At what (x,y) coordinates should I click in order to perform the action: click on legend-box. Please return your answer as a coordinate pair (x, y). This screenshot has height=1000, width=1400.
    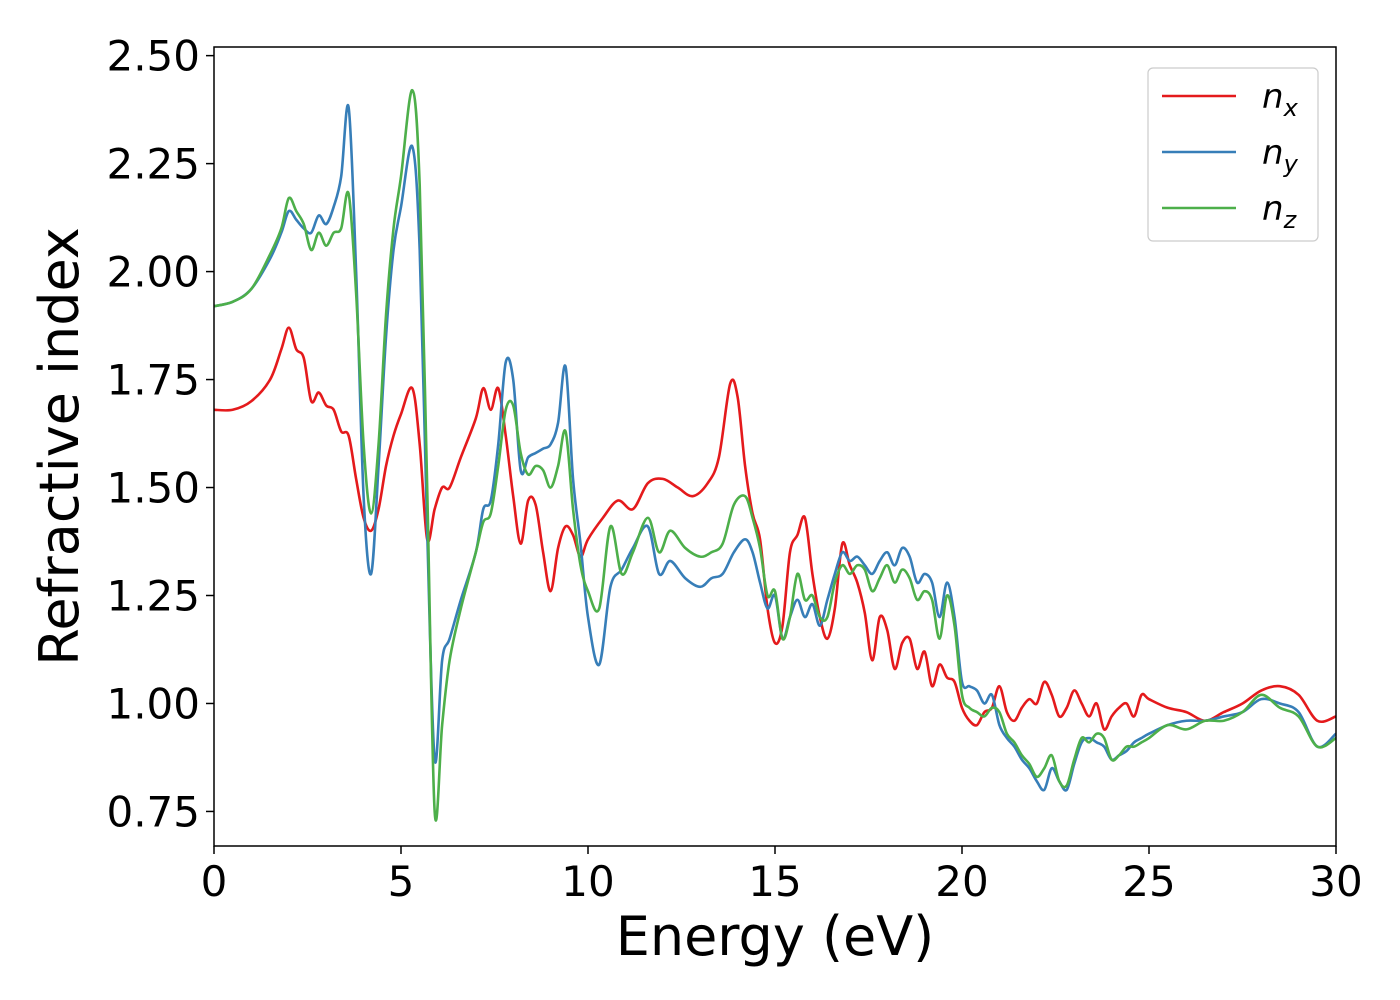
    Looking at the image, I should click on (1233, 154).